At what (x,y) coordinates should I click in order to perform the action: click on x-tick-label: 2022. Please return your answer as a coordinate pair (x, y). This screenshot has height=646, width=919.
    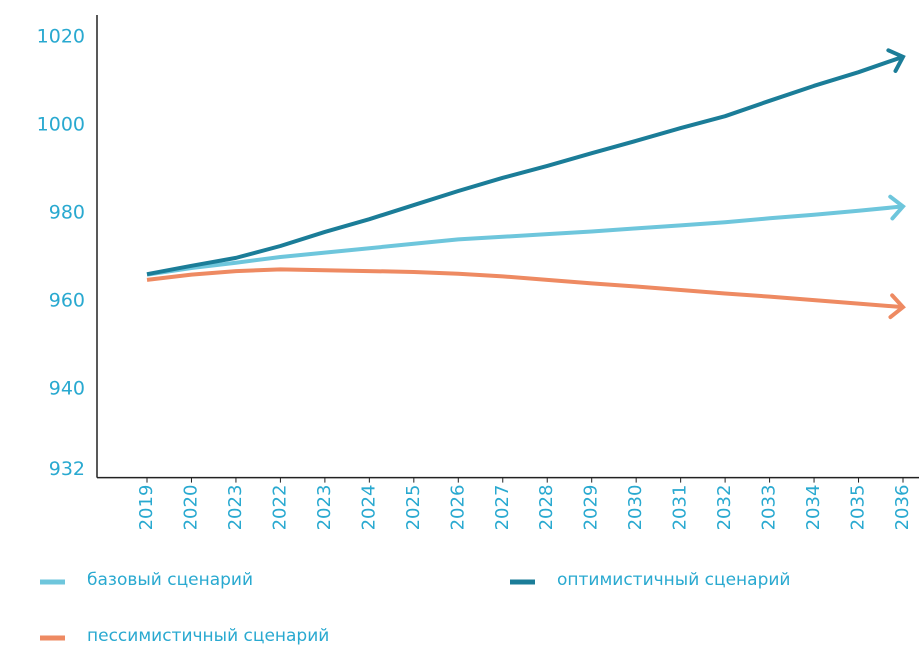
    Looking at the image, I should click on (279, 508).